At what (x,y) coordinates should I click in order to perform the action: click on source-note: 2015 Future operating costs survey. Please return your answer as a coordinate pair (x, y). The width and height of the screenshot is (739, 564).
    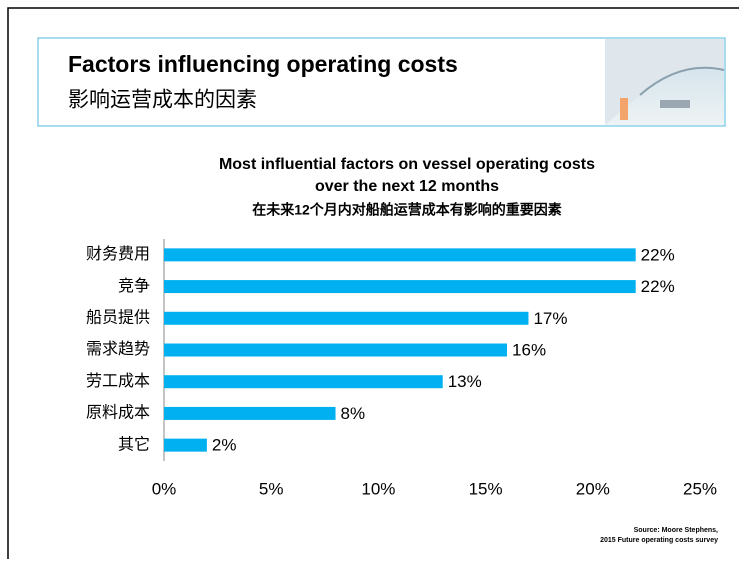
    Looking at the image, I should click on (659, 540).